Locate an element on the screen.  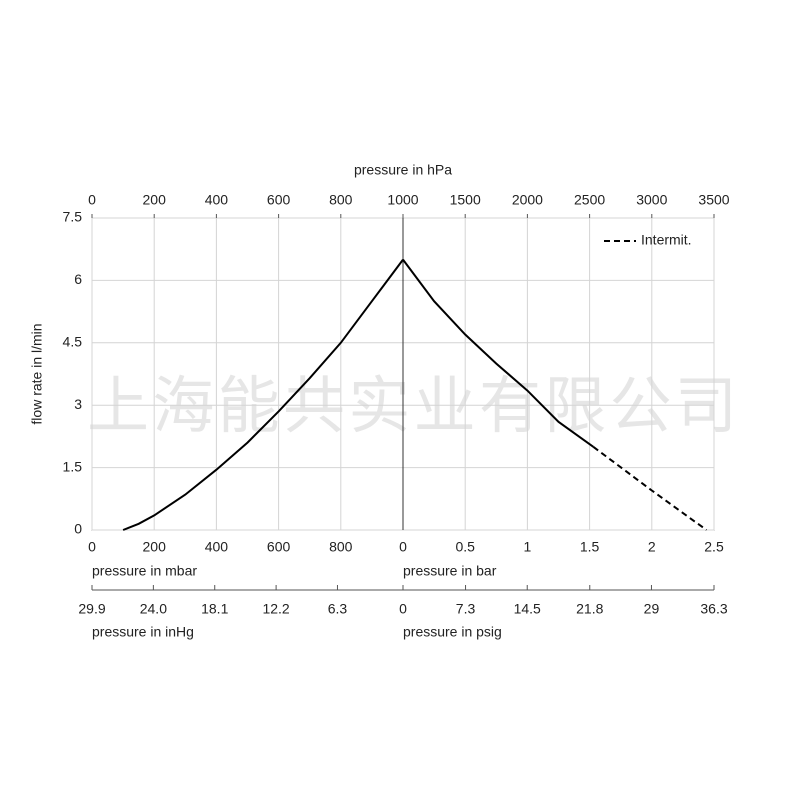
y-tick-label: 4.5 is located at coordinates (73, 342).